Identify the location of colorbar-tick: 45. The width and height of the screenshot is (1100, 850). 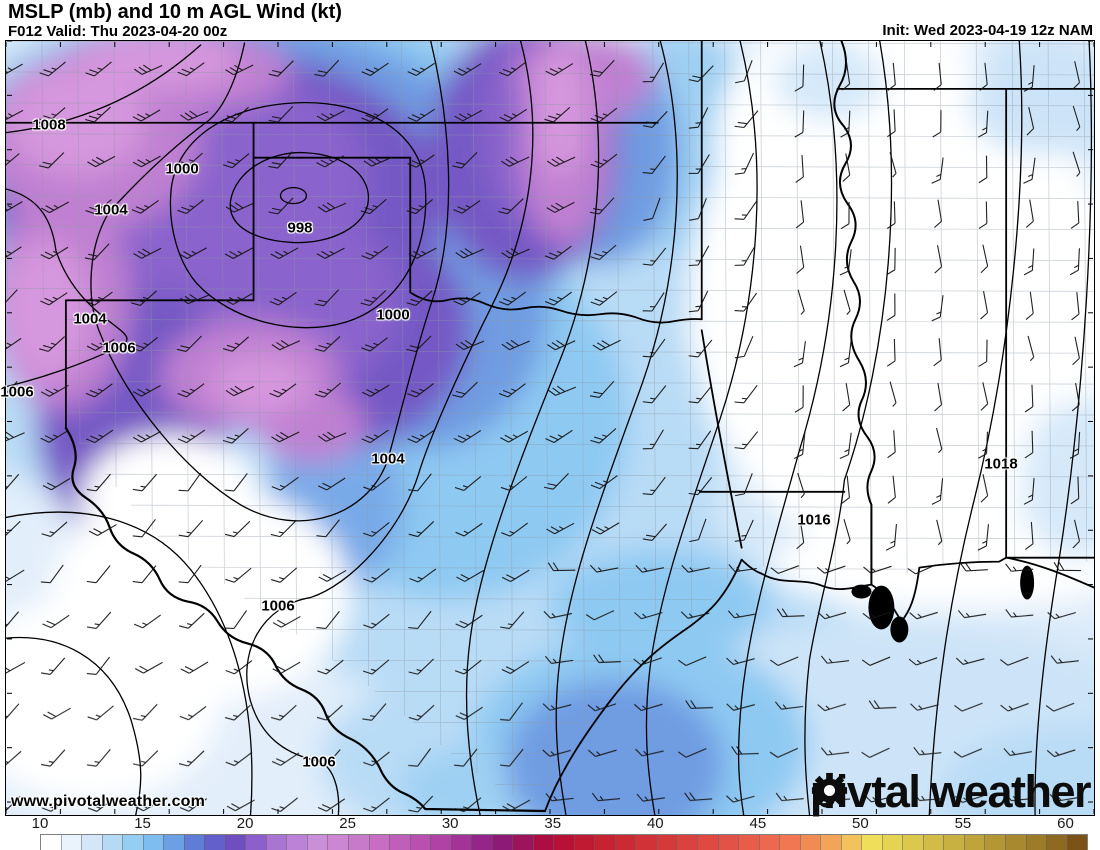
(758, 823).